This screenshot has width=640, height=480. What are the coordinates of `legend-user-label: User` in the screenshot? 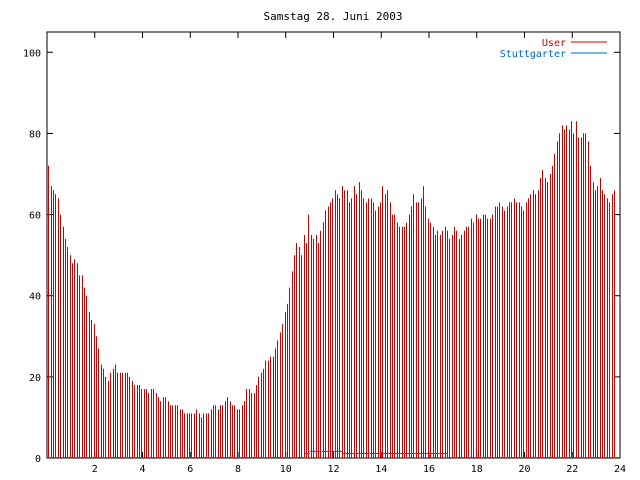 It's located at (554, 43).